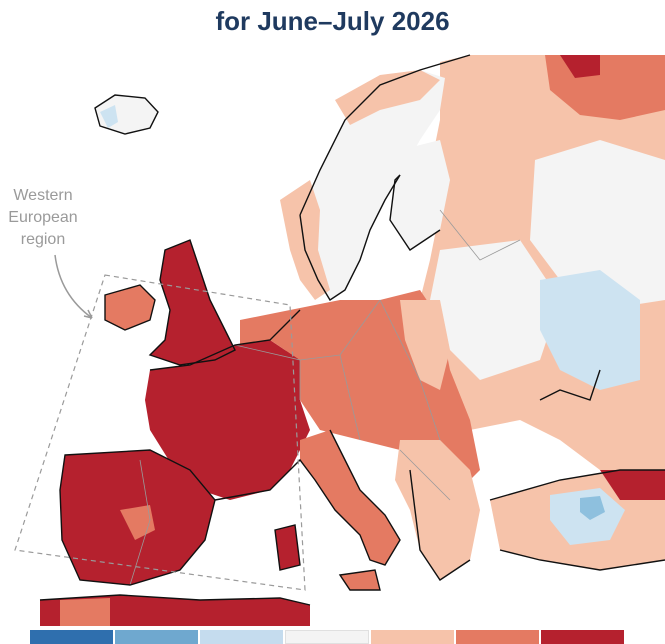 The image size is (665, 644). I want to click on turkey-cool-core, so click(592, 508).